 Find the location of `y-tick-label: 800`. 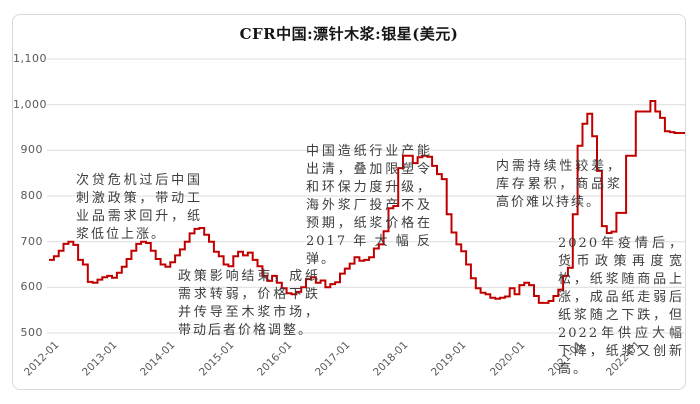

y-tick-label: 800 is located at coordinates (31, 195).